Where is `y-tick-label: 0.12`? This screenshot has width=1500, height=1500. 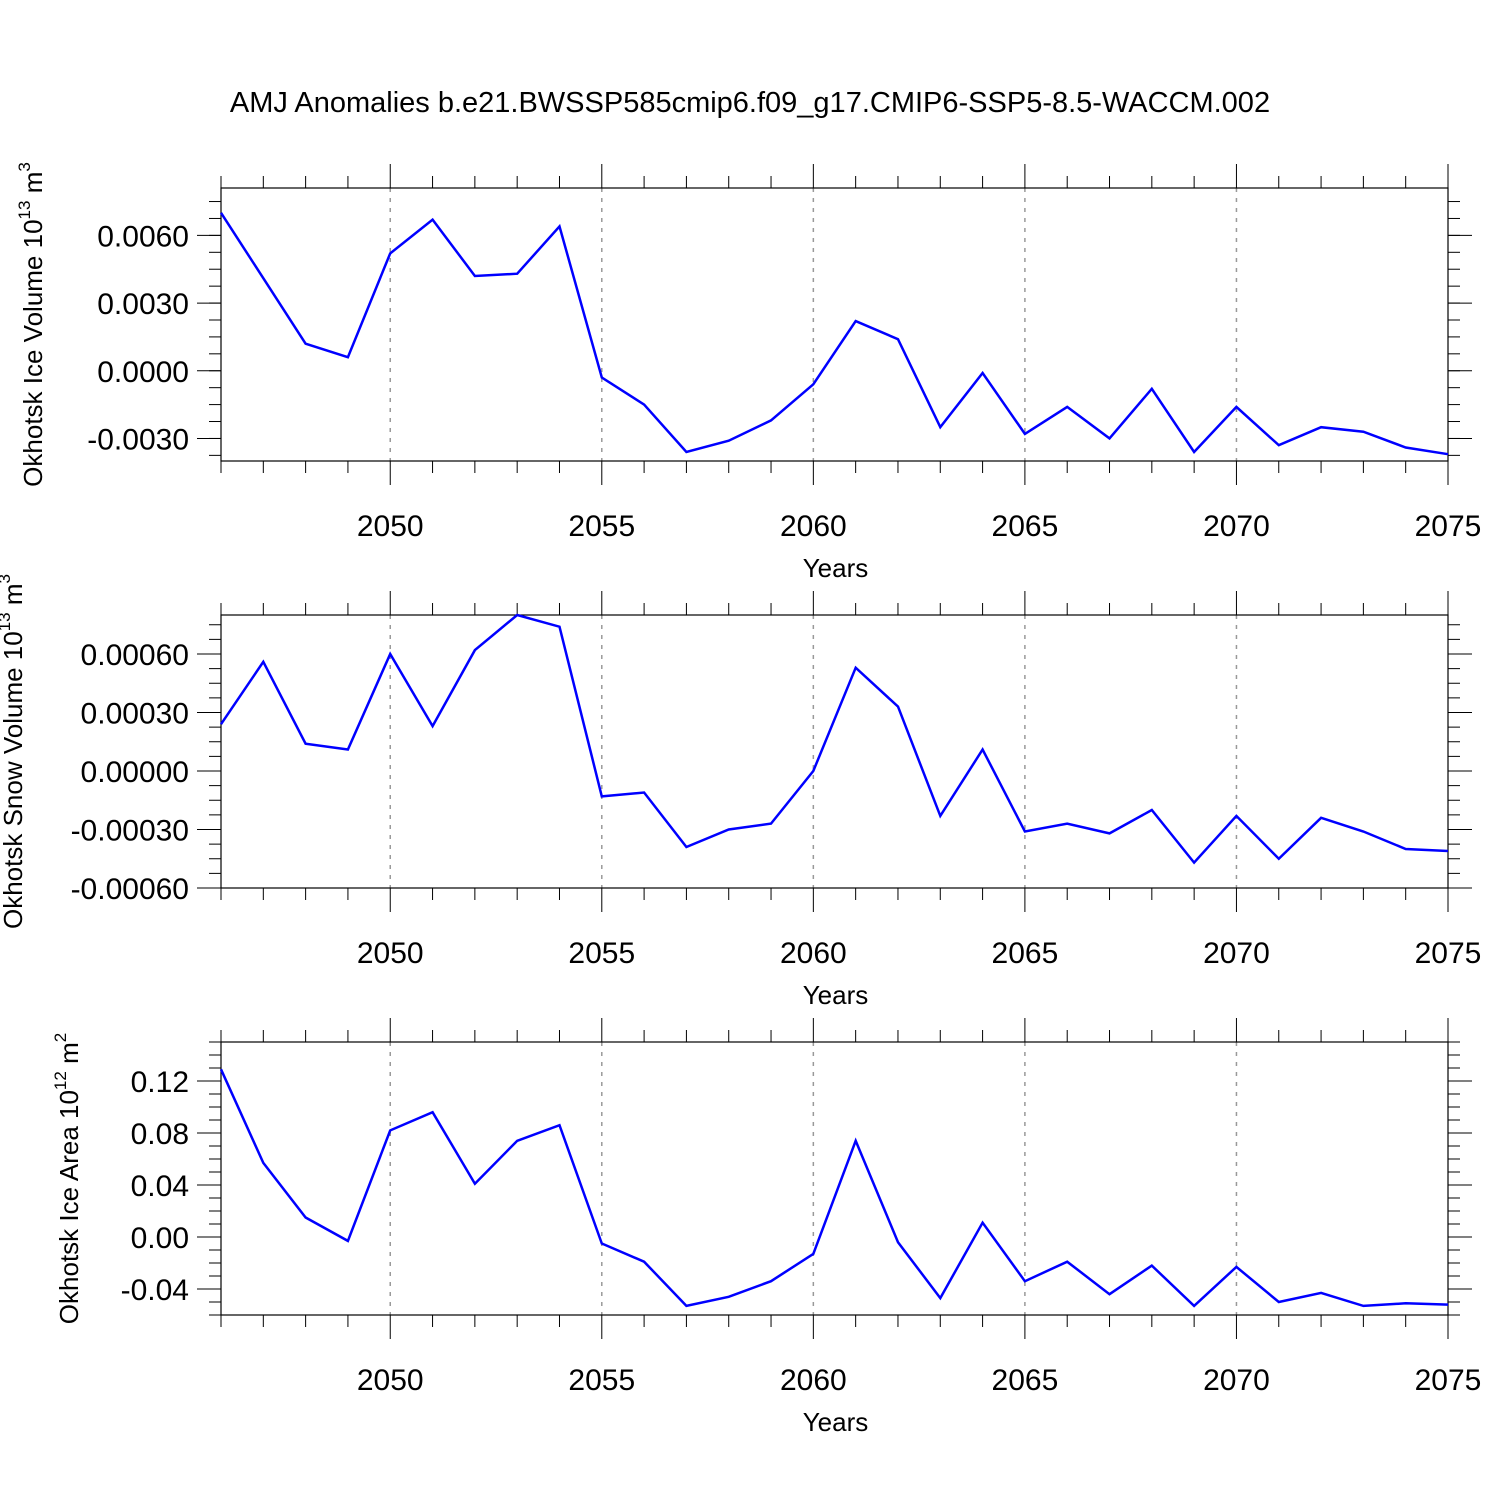 y-tick-label: 0.12 is located at coordinates (160, 1082).